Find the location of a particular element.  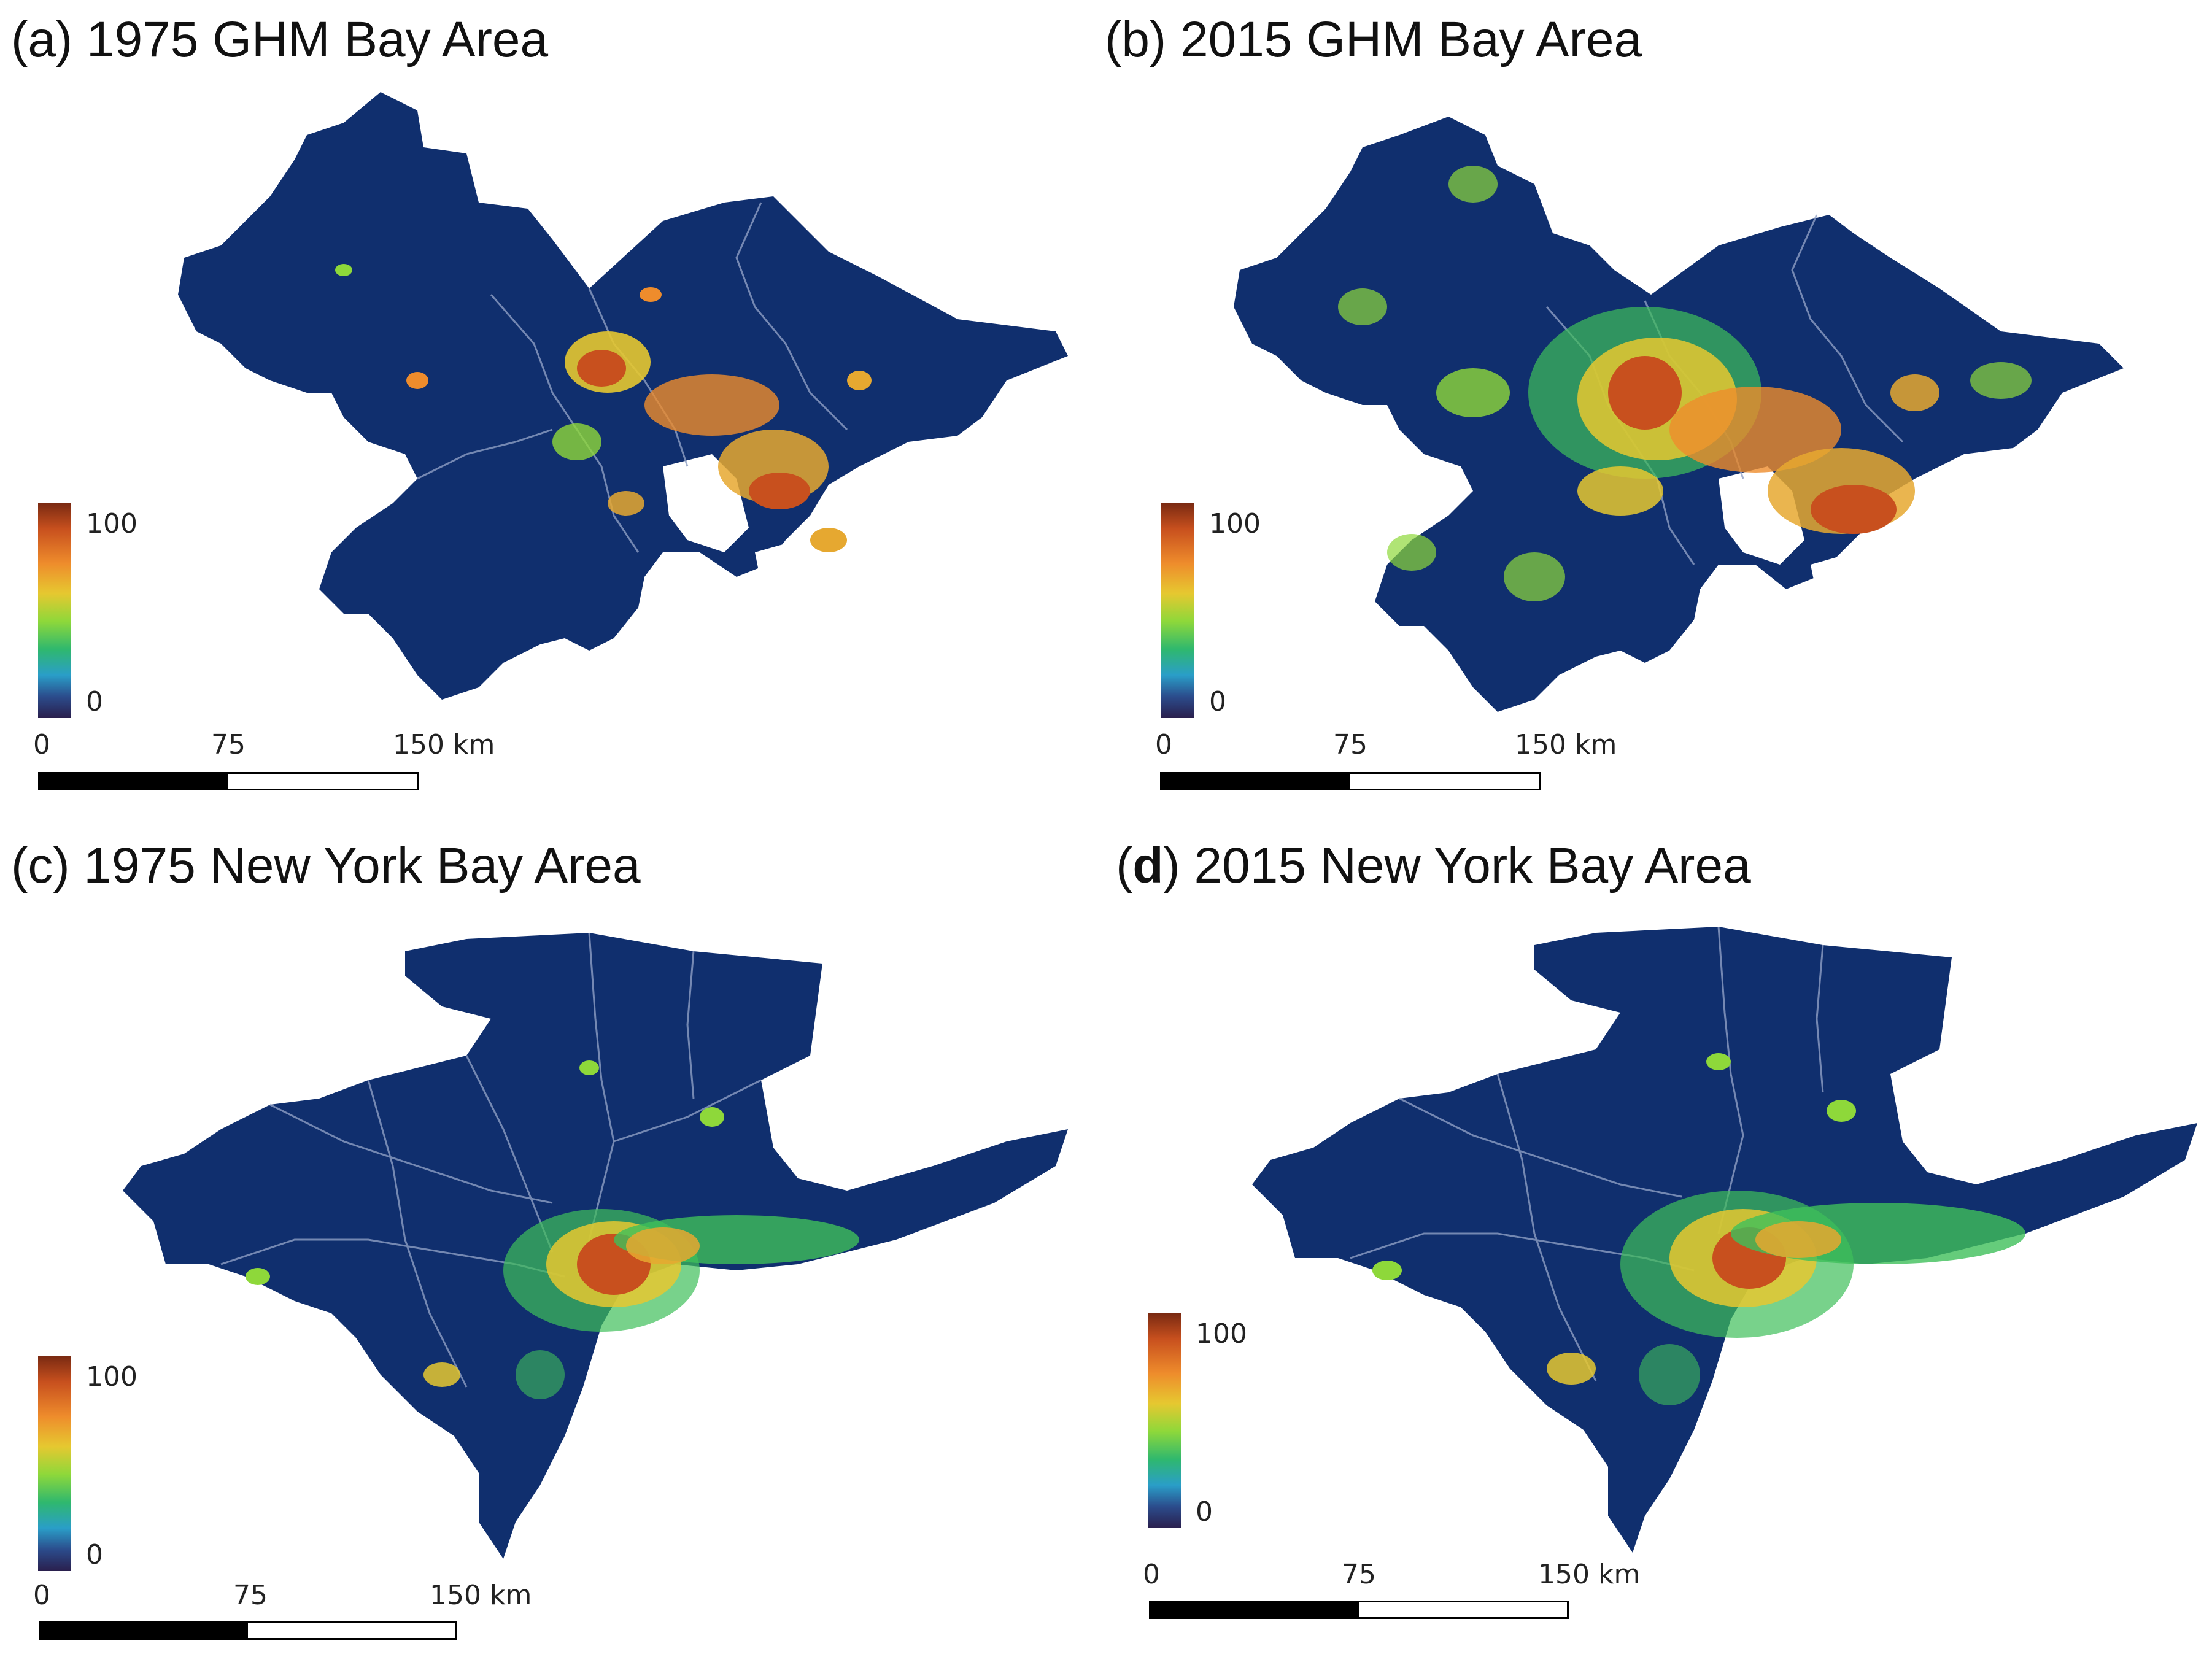

legend-colorbar-c is located at coordinates (54, 1464).